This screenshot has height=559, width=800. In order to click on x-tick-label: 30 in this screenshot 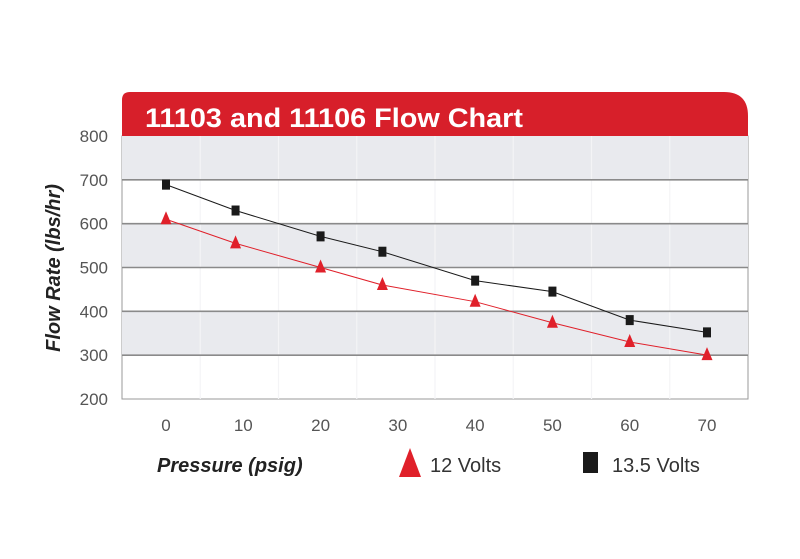, I will do `click(397, 425)`.